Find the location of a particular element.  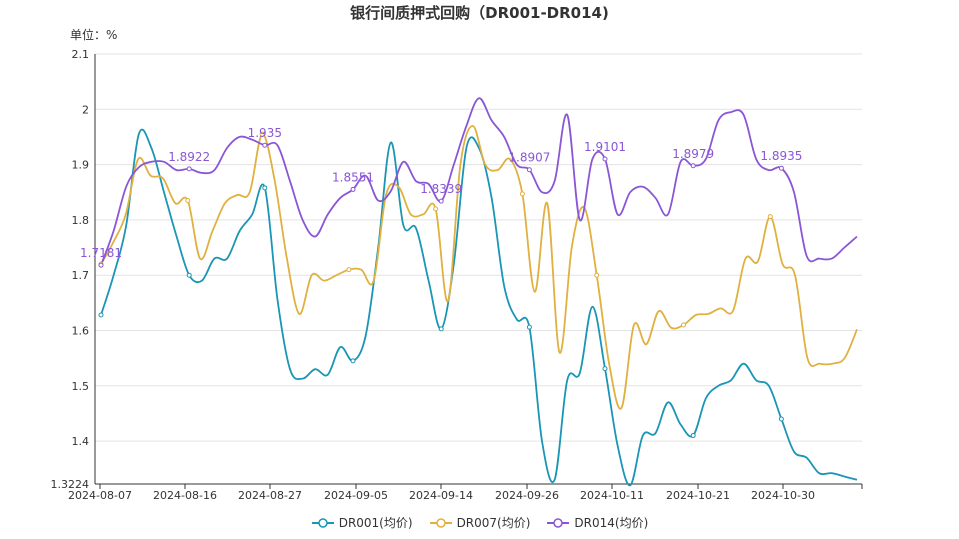

x-tick-label: 2024-10-30 is located at coordinates (783, 495).